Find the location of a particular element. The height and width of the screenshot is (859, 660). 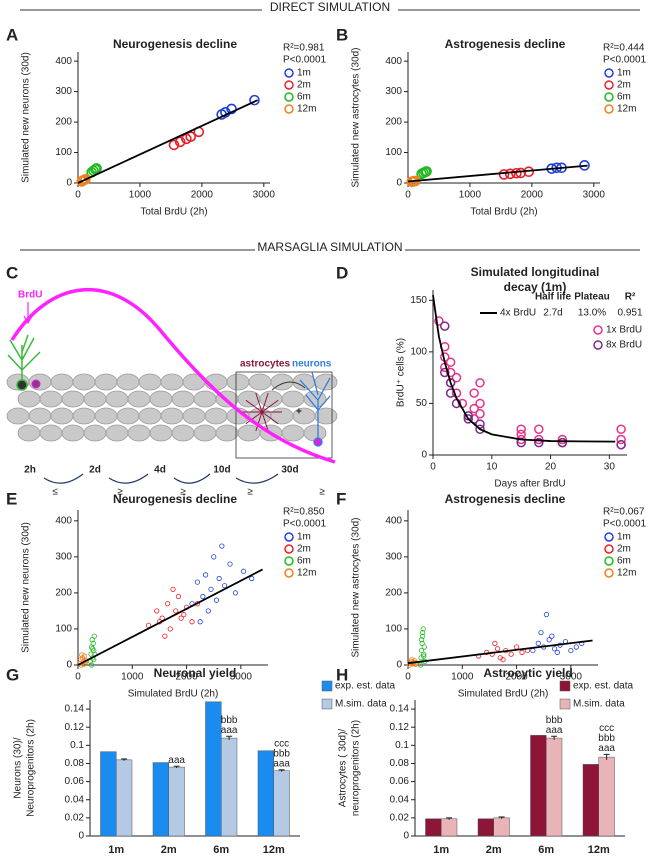

x-tick-label: 6m is located at coordinates (546, 850).